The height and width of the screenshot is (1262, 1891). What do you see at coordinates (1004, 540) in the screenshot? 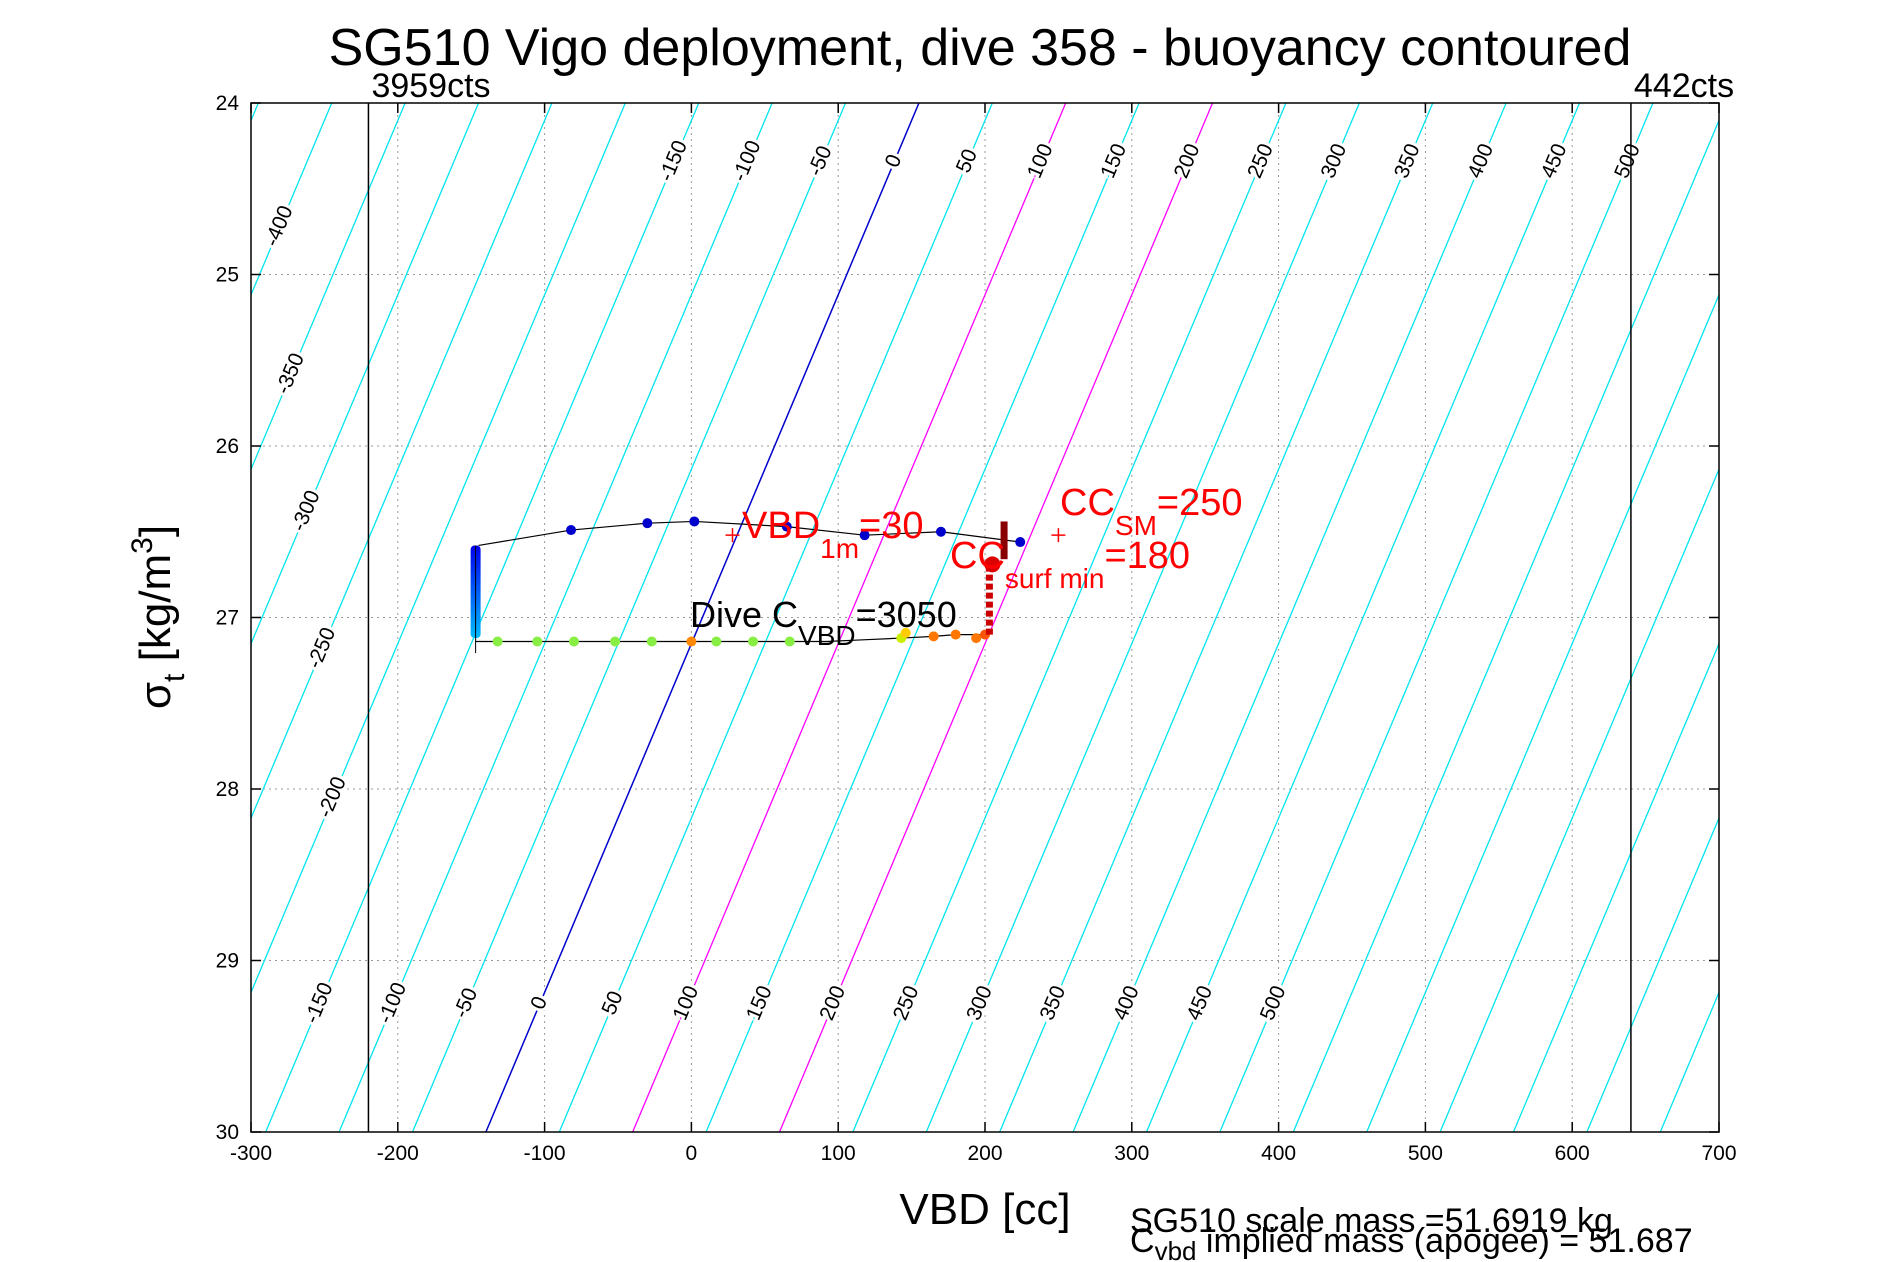
I see `surface-max-bar` at bounding box center [1004, 540].